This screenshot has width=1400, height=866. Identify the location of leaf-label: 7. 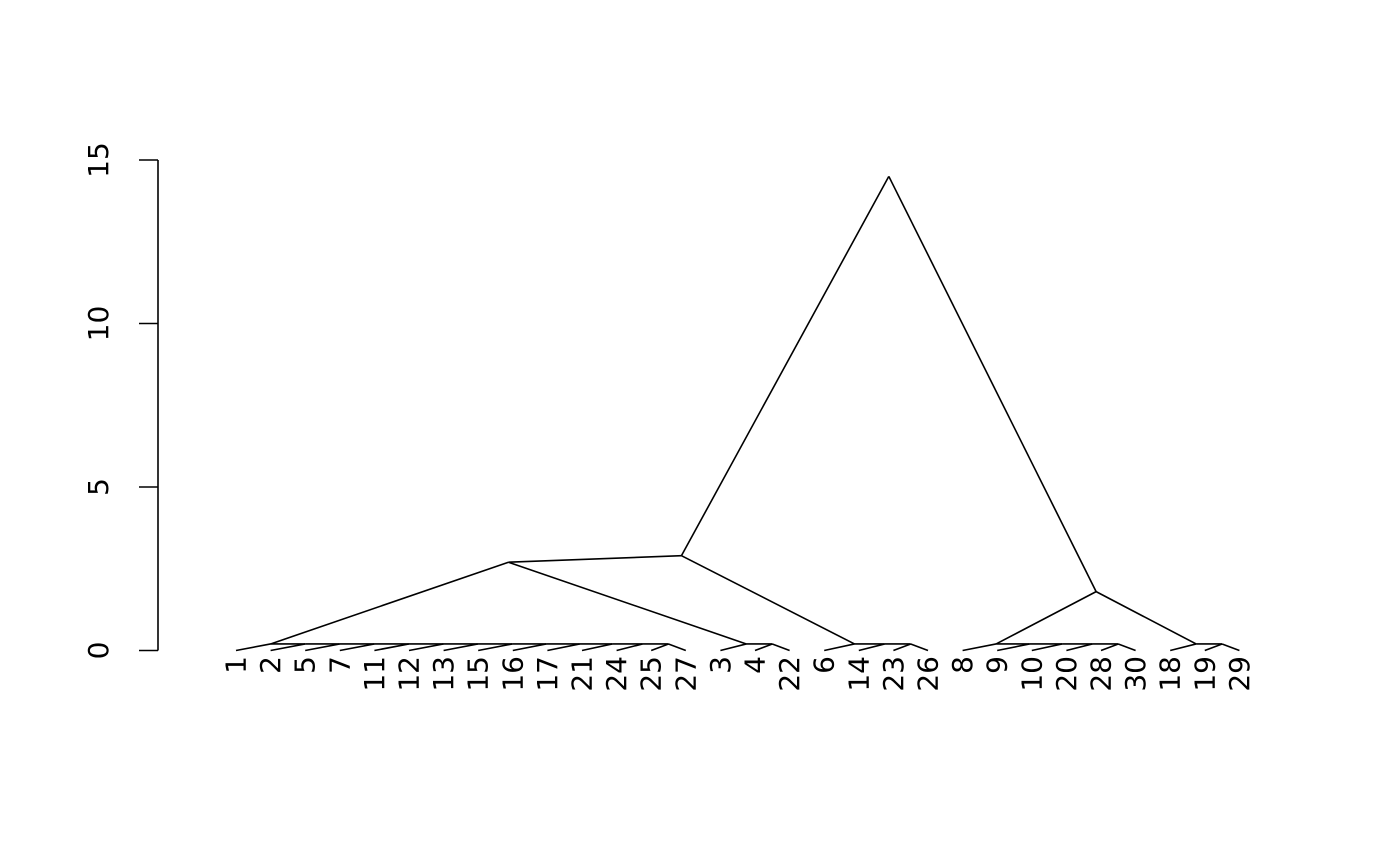
(339, 665).